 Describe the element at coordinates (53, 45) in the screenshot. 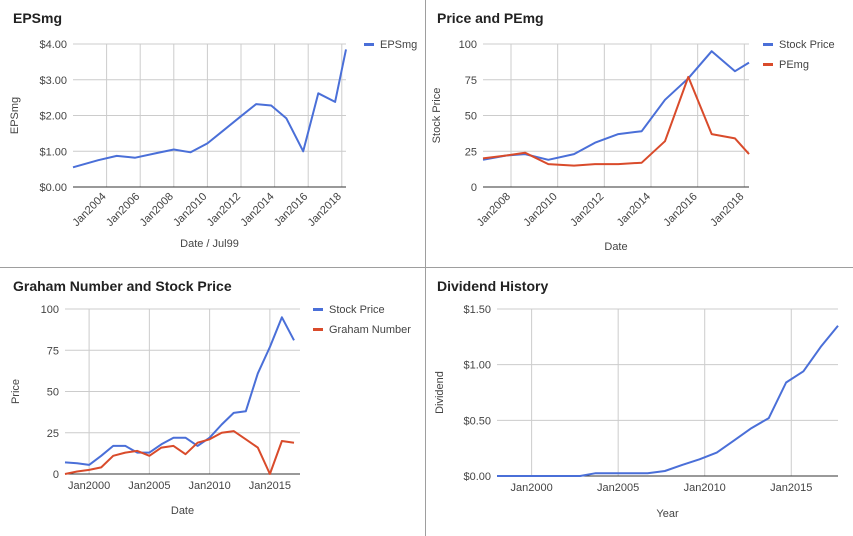

I see `y-tick-label: $4.00` at that location.